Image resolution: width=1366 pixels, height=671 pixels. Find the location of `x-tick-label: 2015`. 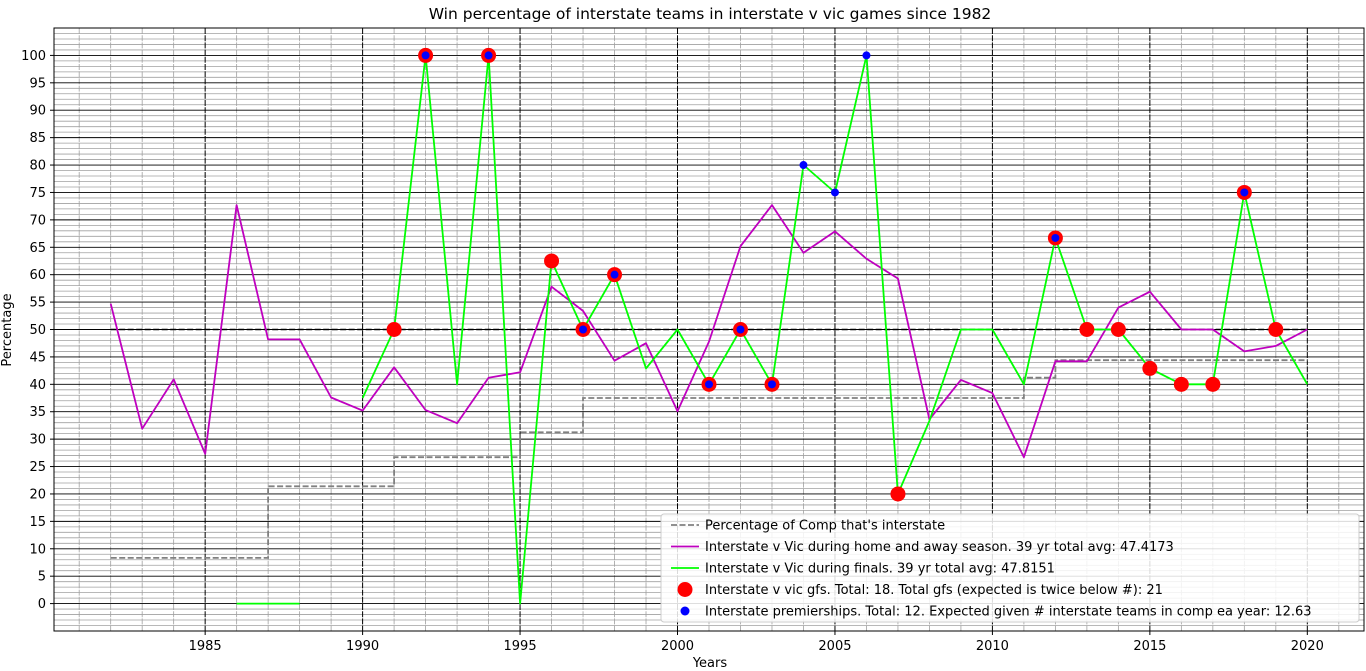

x-tick-label: 2015 is located at coordinates (1149, 646).